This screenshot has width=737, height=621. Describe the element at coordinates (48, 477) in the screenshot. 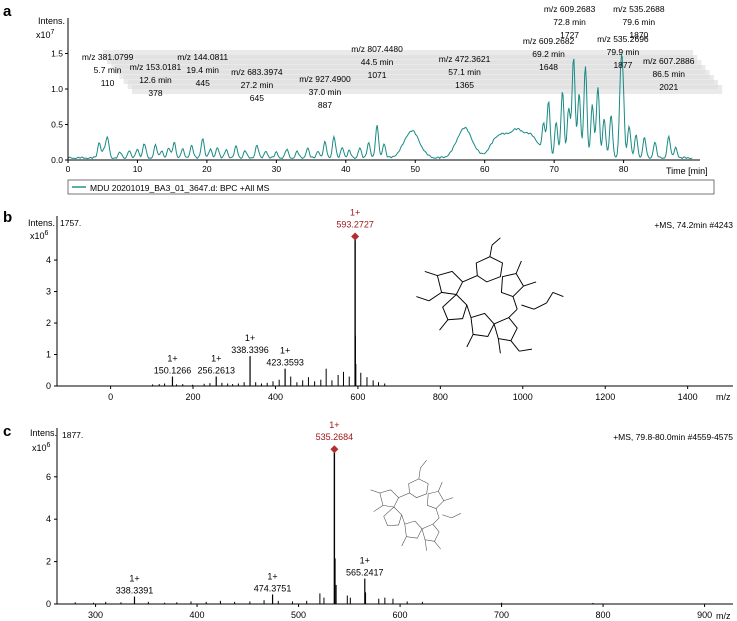

I see `panel-c-ytick-label: 6` at that location.